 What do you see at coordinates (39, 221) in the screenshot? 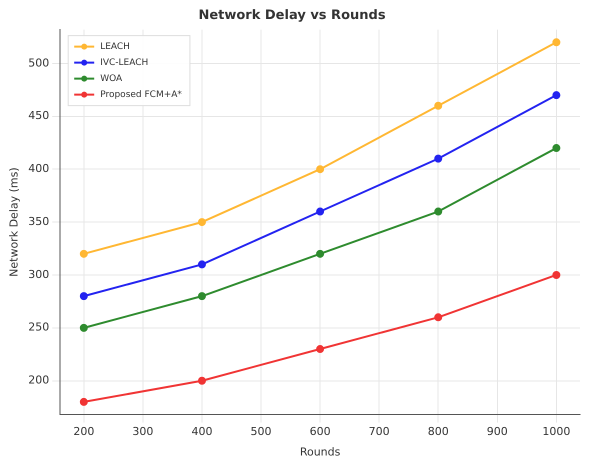
I see `y-tick-label: 350` at bounding box center [39, 221].